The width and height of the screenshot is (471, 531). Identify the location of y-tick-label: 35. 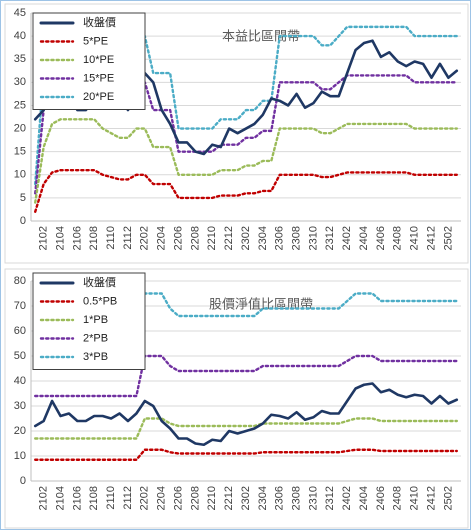
(20, 59).